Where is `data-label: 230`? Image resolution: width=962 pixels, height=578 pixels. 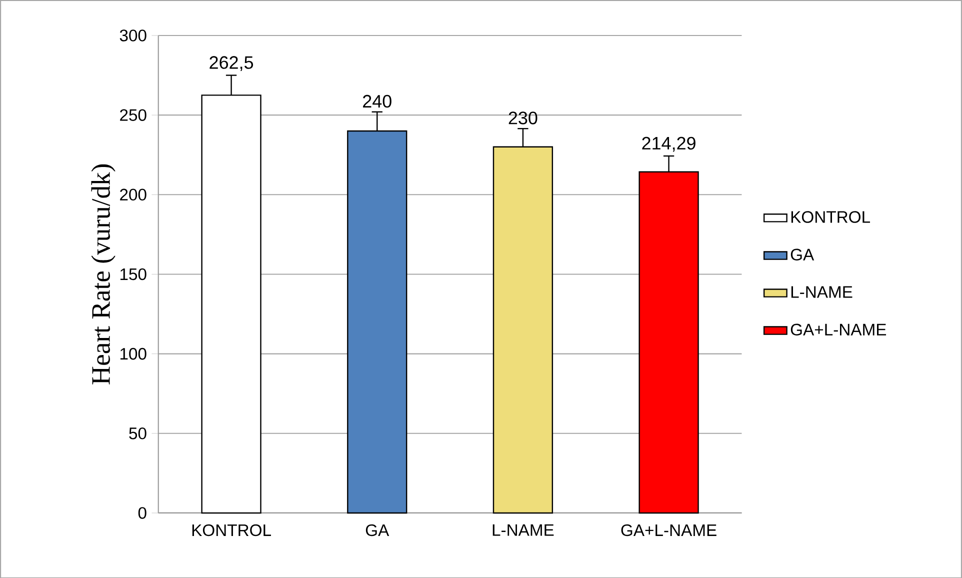
data-label: 230 is located at coordinates (523, 117).